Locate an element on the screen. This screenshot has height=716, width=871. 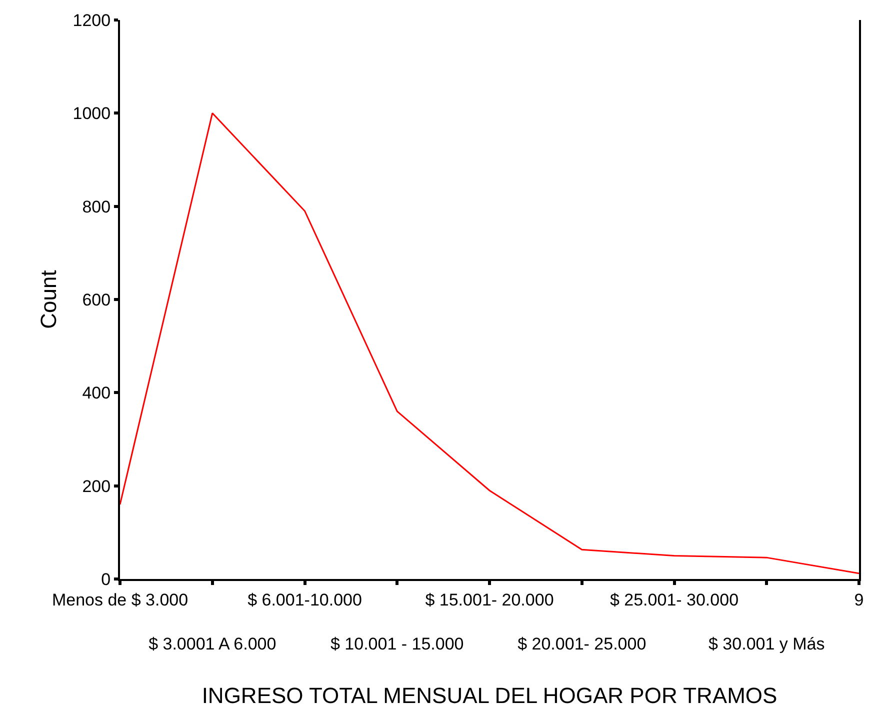
x-tick-label: Menos de $ 3.000 is located at coordinates (120, 600).